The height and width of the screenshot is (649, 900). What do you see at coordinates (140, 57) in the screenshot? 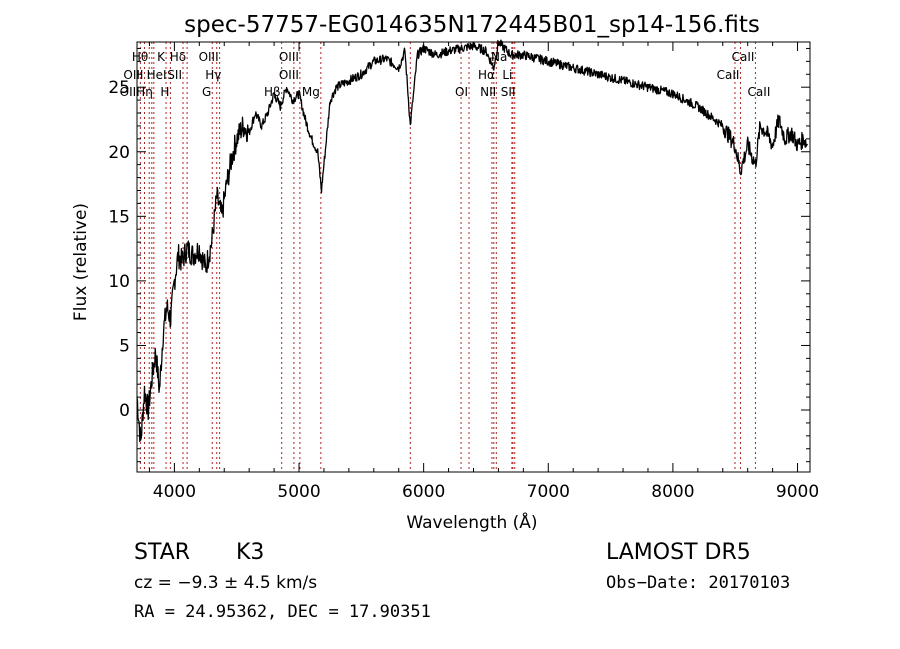
I see `line-label-0: Hθ` at bounding box center [140, 57].